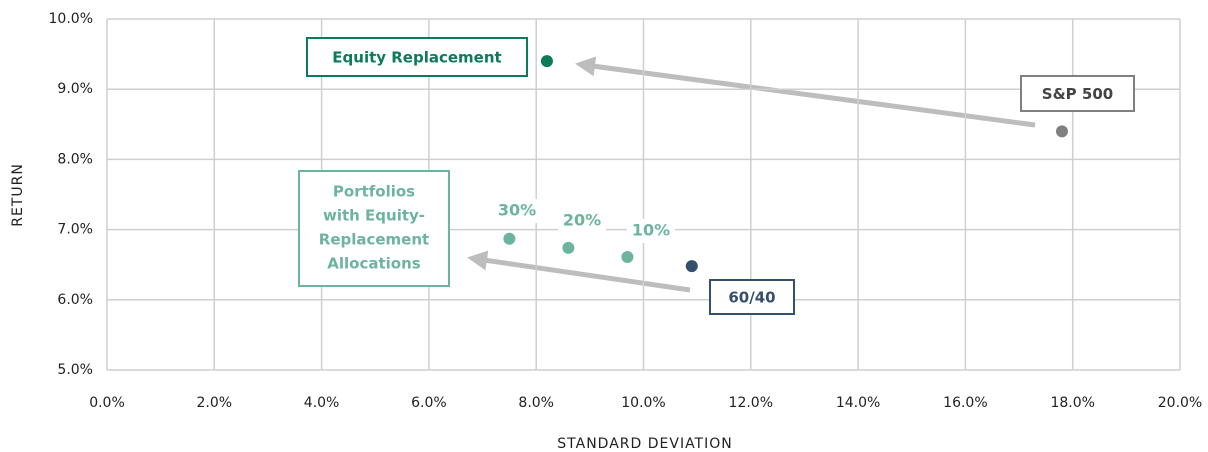 The width and height of the screenshot is (1208, 452). I want to click on x-tick-label: 12.0%, so click(751, 403).